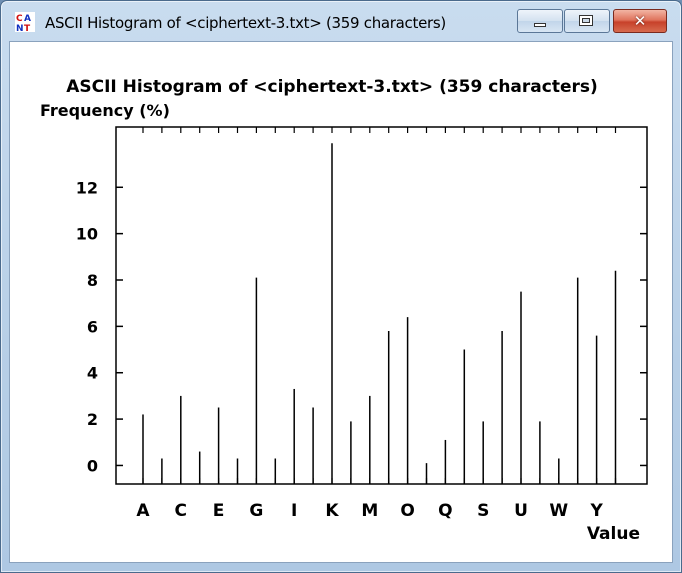  Describe the element at coordinates (540, 21) in the screenshot. I see `minimize-button` at that location.